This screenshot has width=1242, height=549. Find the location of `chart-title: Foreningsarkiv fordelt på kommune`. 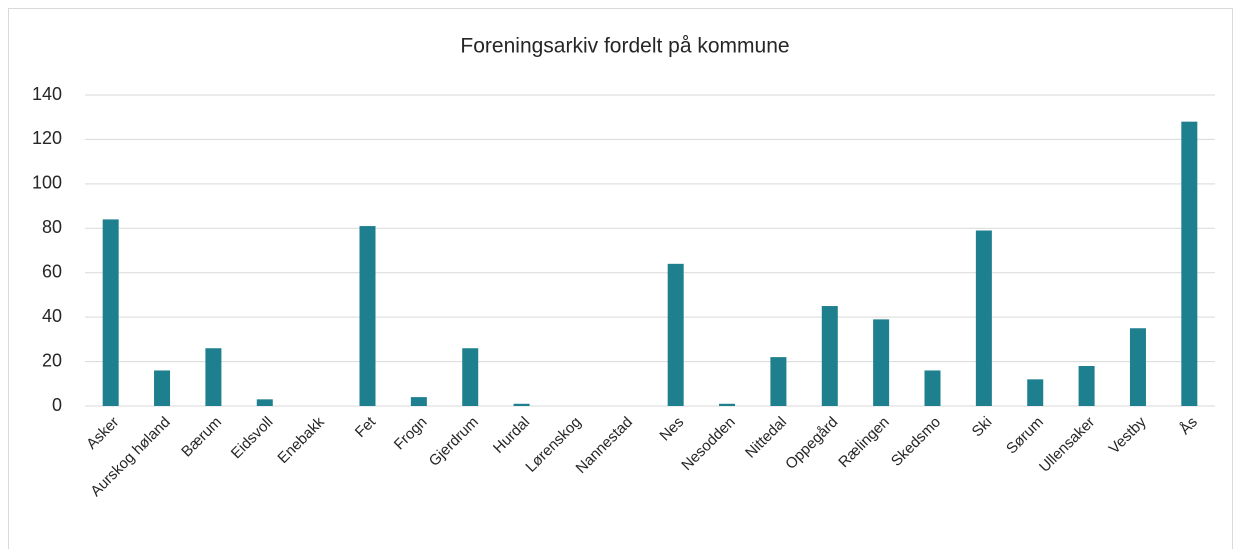

chart-title: Foreningsarkiv fordelt på kommune is located at coordinates (624, 46).